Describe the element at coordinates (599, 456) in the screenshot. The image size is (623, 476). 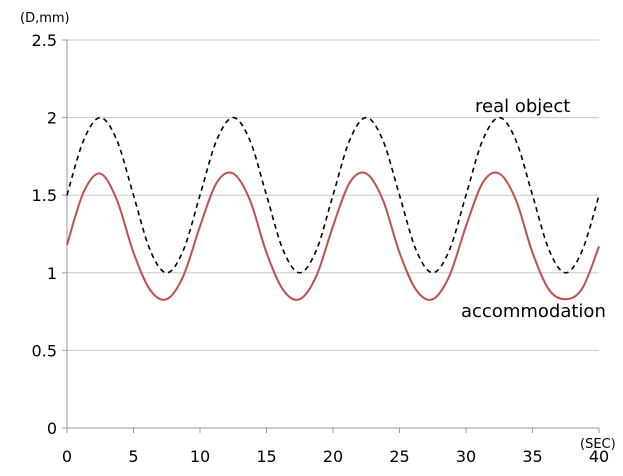
I see `x-tick-label: 40` at that location.